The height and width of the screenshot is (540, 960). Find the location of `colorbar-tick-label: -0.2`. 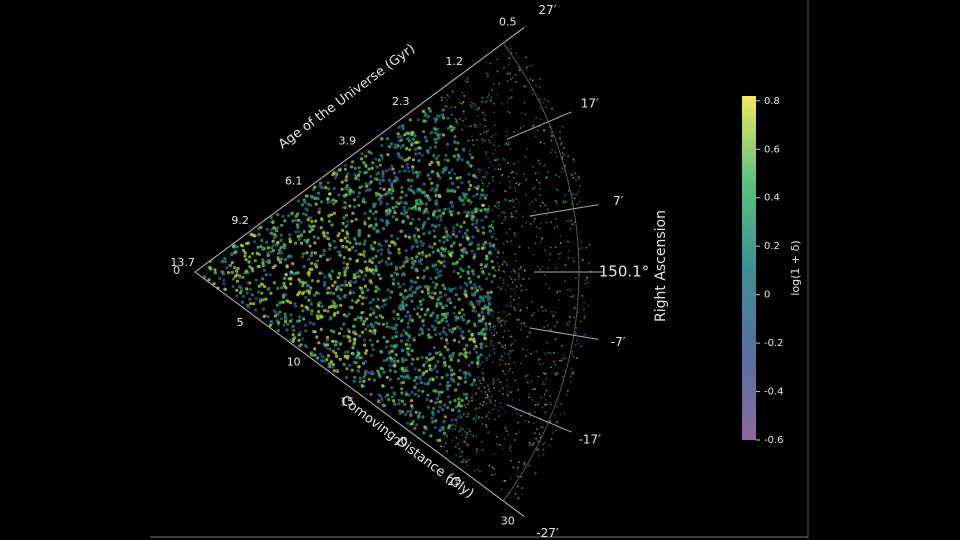

colorbar-tick-label: -0.2 is located at coordinates (774, 343).